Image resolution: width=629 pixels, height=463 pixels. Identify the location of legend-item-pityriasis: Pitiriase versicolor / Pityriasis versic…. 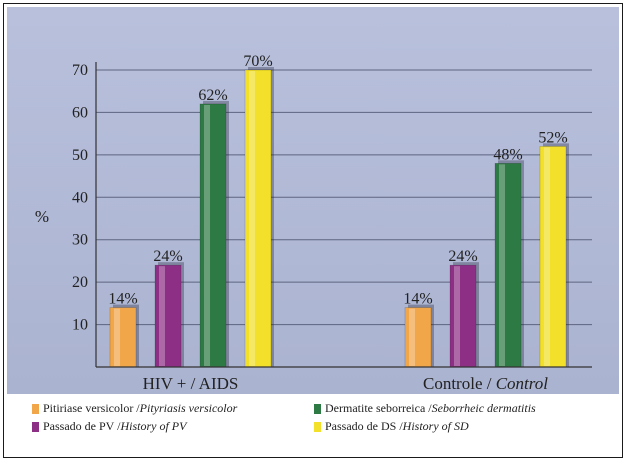
(134, 408).